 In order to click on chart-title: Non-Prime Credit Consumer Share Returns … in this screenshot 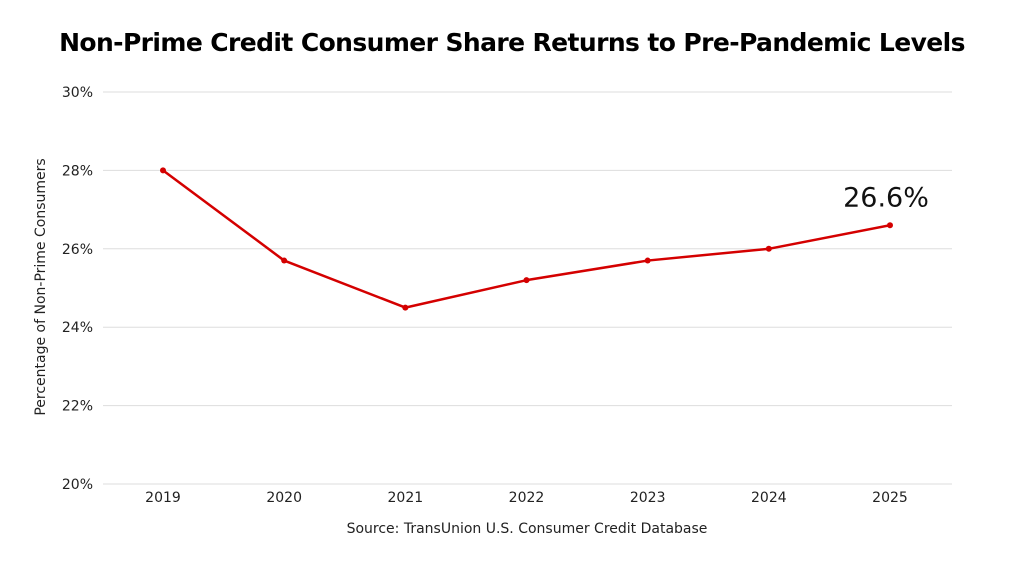, I will do `click(512, 42)`.